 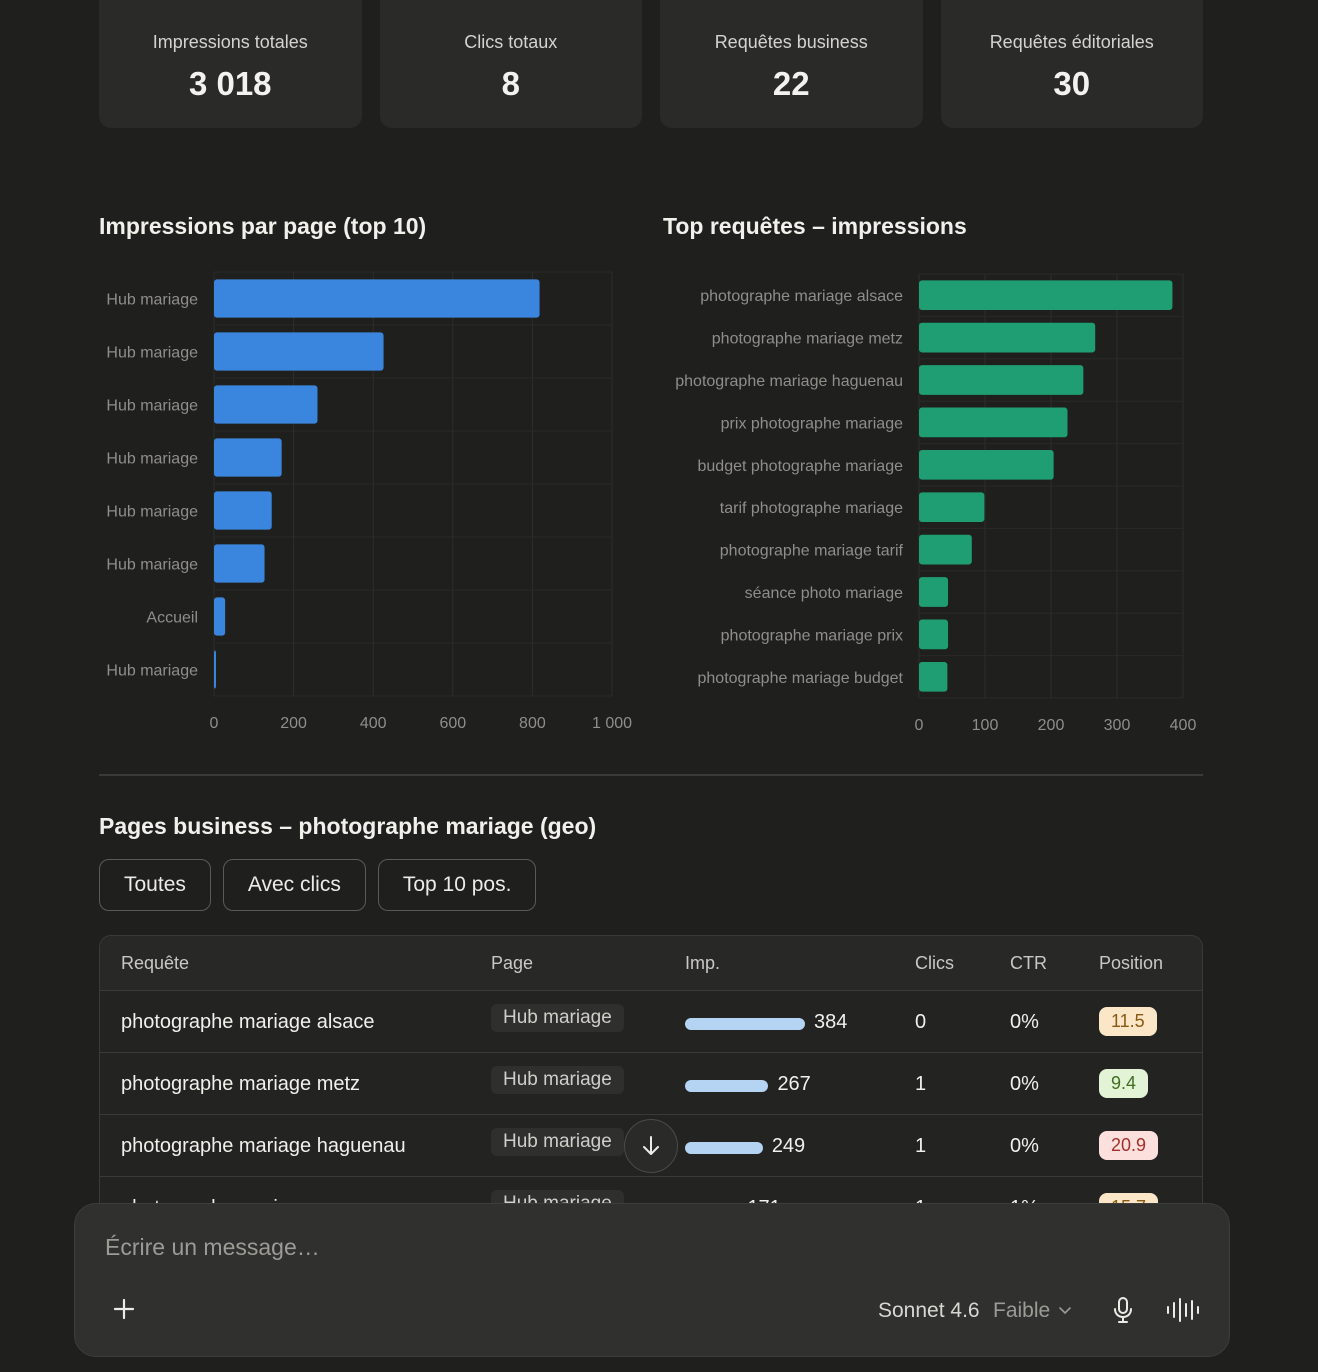 What do you see at coordinates (241, 1084) in the screenshot?
I see `query-cell: photographe mariage metz` at bounding box center [241, 1084].